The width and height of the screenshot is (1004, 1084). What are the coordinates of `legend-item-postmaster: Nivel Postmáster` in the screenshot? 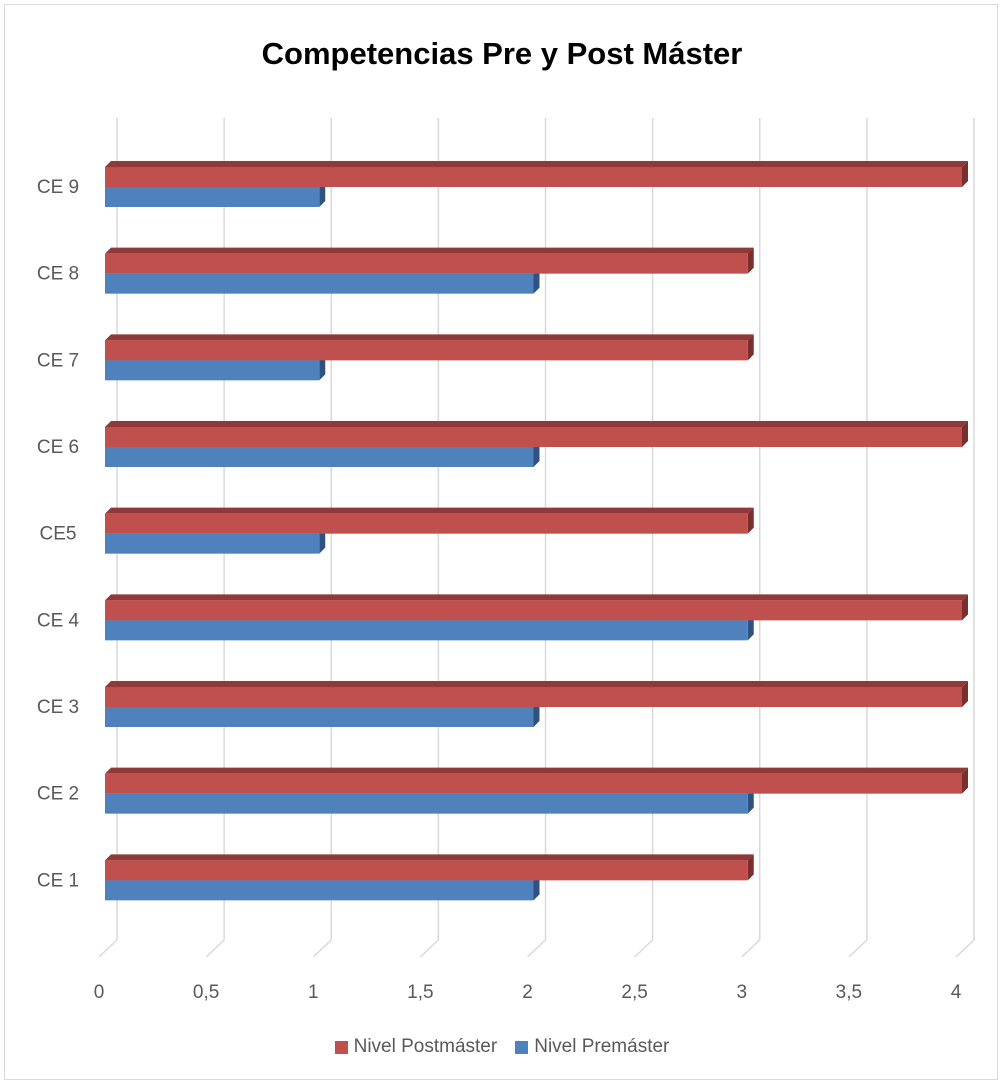 It's located at (416, 1047).